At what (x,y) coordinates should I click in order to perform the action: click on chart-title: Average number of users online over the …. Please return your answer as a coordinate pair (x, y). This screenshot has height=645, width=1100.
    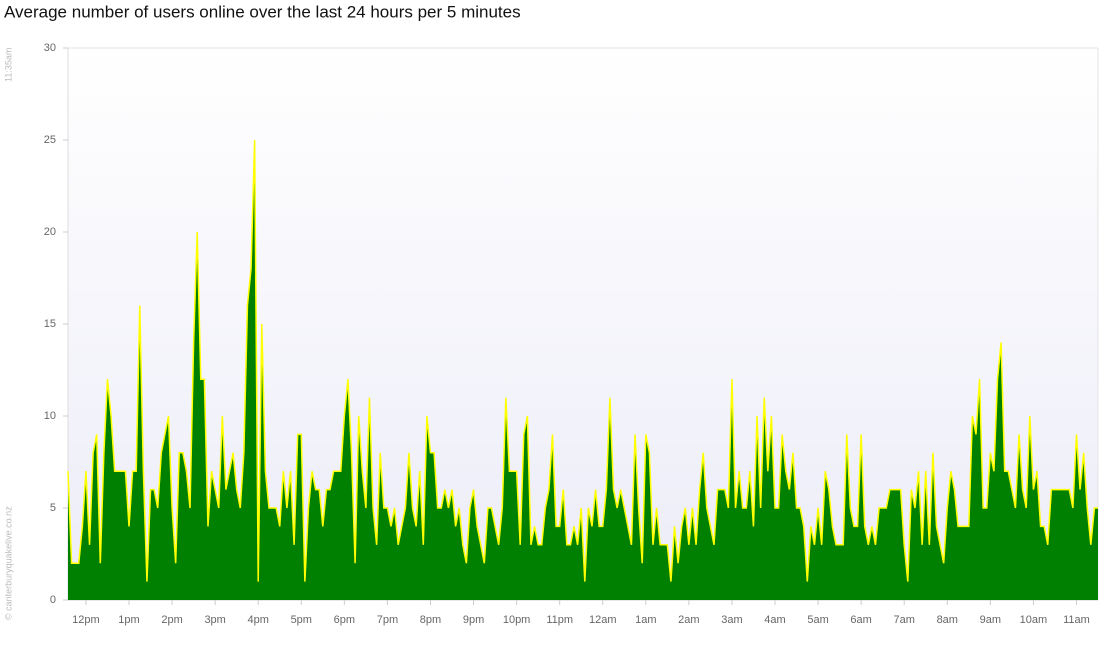
    Looking at the image, I should click on (262, 11).